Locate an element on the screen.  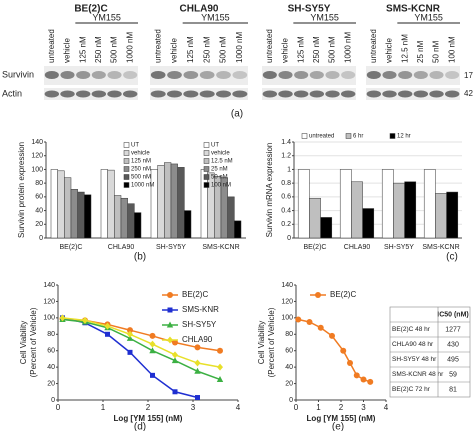
lane-label: 100 nM is located at coordinates (451, 49).